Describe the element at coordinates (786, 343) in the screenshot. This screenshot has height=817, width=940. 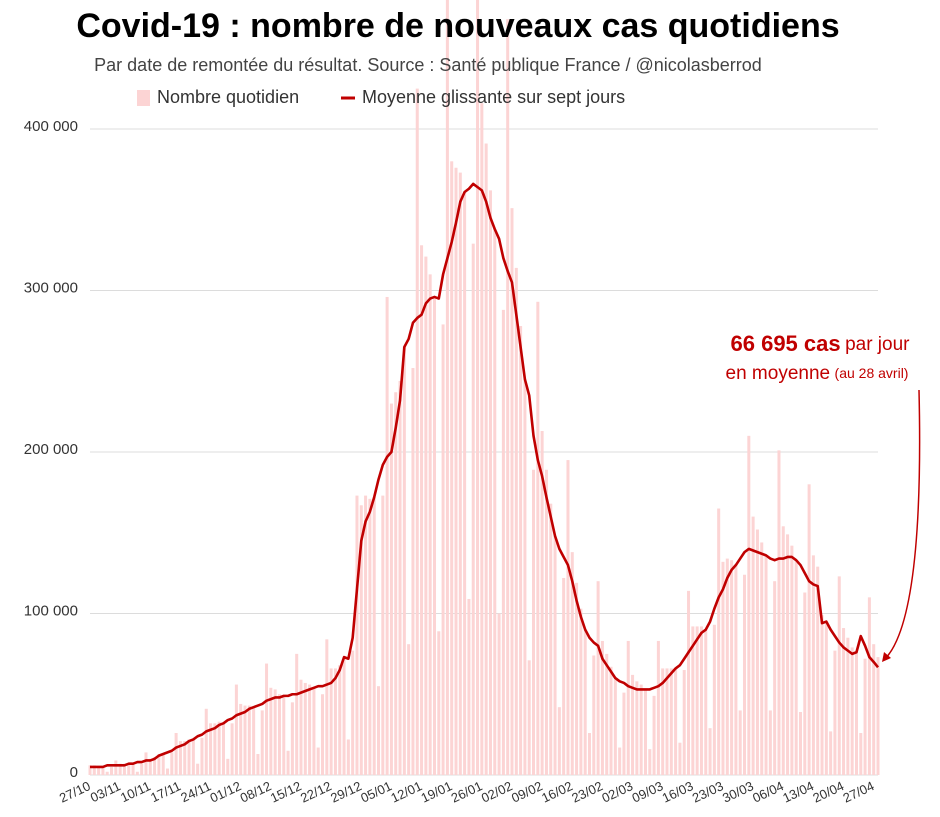
I see `annotation-value: 66 695 cas` at that location.